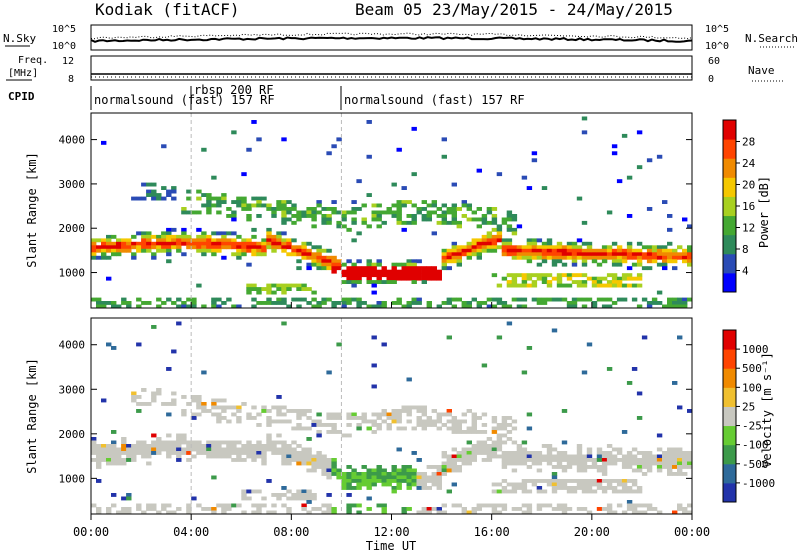 The width and height of the screenshot is (800, 554). What do you see at coordinates (19, 38) in the screenshot?
I see `noise-left-label: N.Sky` at bounding box center [19, 38].